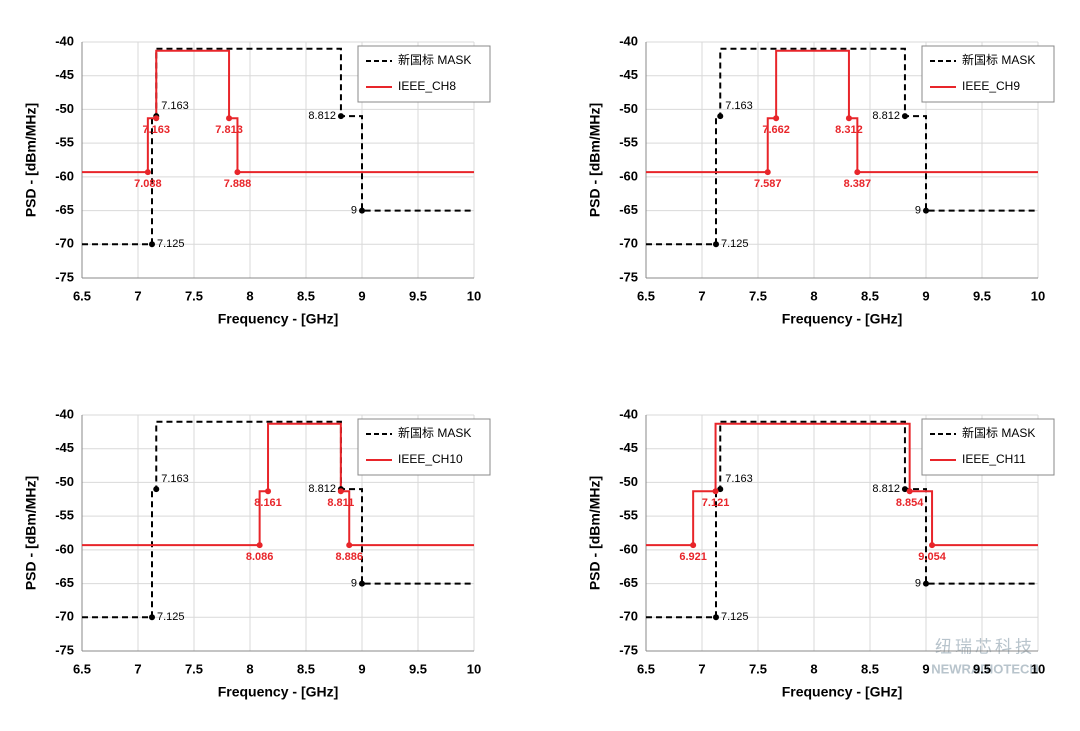 The width and height of the screenshot is (1080, 731). What do you see at coordinates (424, 74) in the screenshot?
I see `legend-box` at bounding box center [424, 74].